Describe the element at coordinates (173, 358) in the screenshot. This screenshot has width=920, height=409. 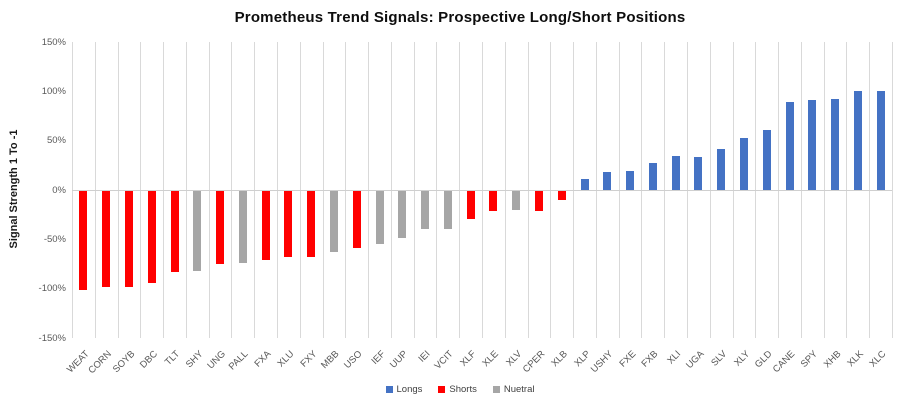
I see `x-axis-label-TLT: TLT` at that location.